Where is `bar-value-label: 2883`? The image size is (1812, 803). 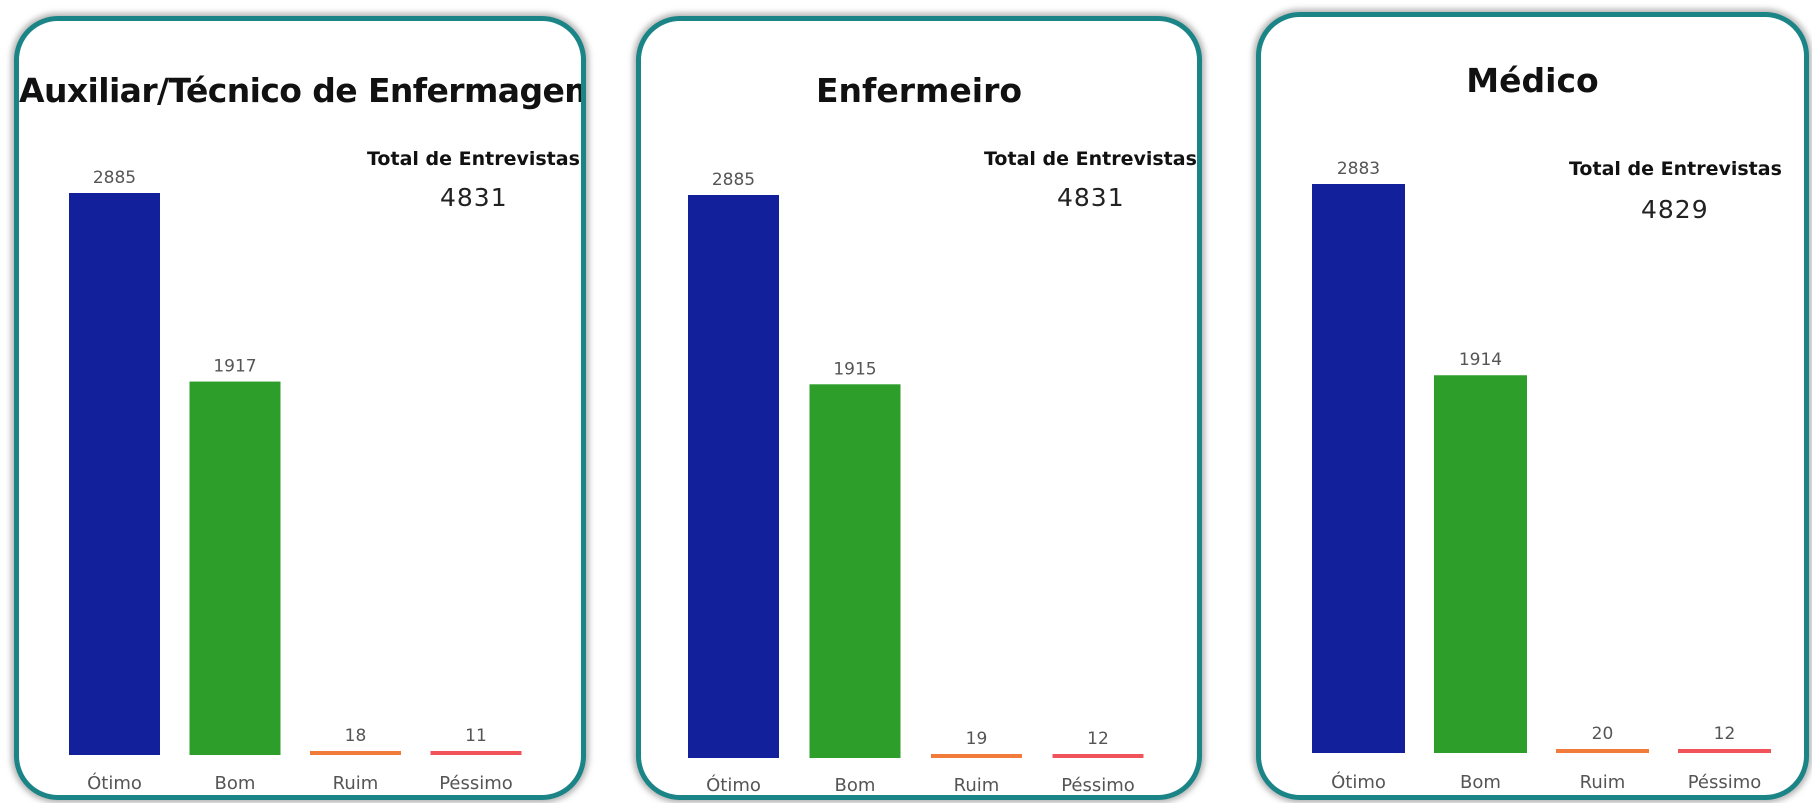
bar-value-label: 2883 is located at coordinates (1358, 169).